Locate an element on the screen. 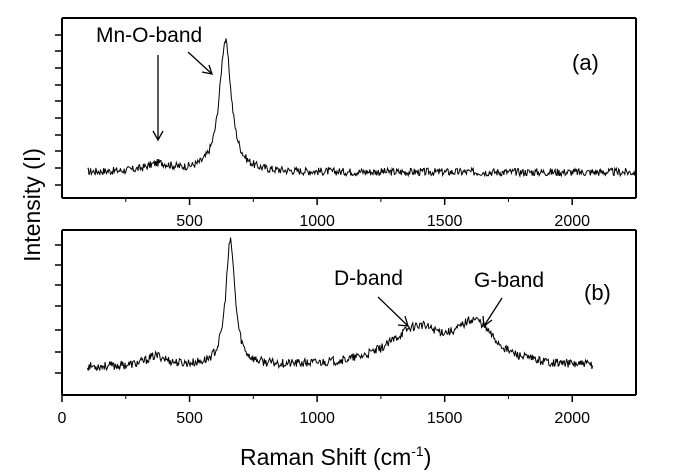 The width and height of the screenshot is (680, 475). panel-b-x-tick-label: 1500 is located at coordinates (445, 418).